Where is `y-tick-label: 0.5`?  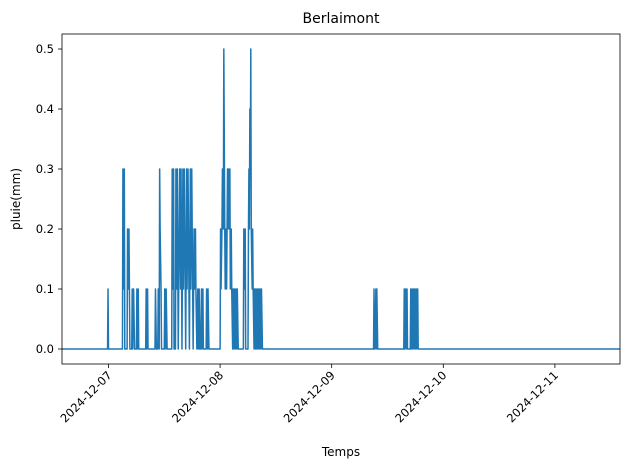
y-tick-label: 0.5 is located at coordinates (45, 49).